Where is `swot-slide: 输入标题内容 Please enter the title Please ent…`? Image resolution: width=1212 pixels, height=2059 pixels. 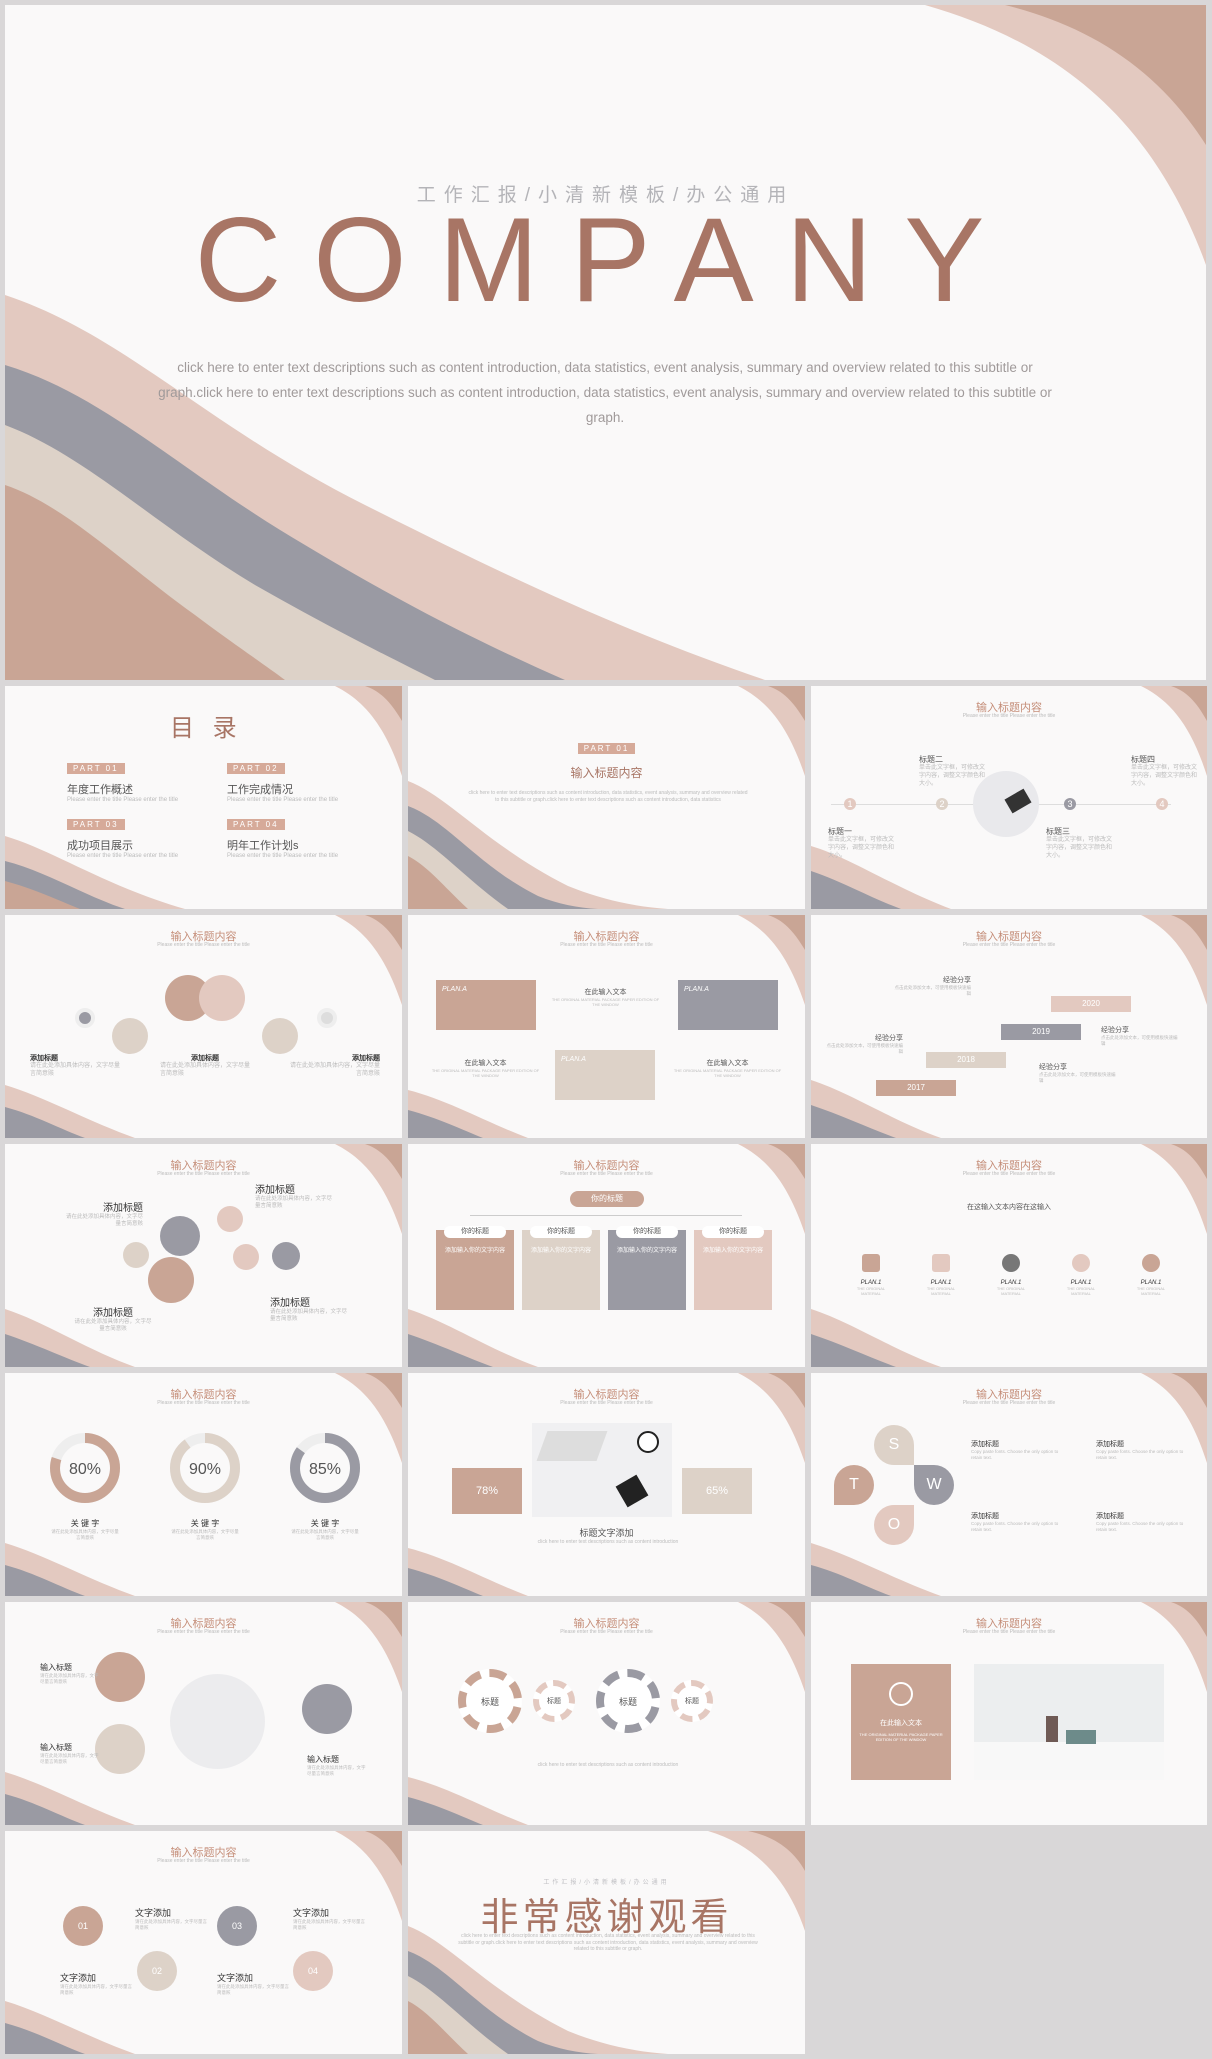 swot-slide: 输入标题内容 Please enter the title Please ent… is located at coordinates (1009, 1484).